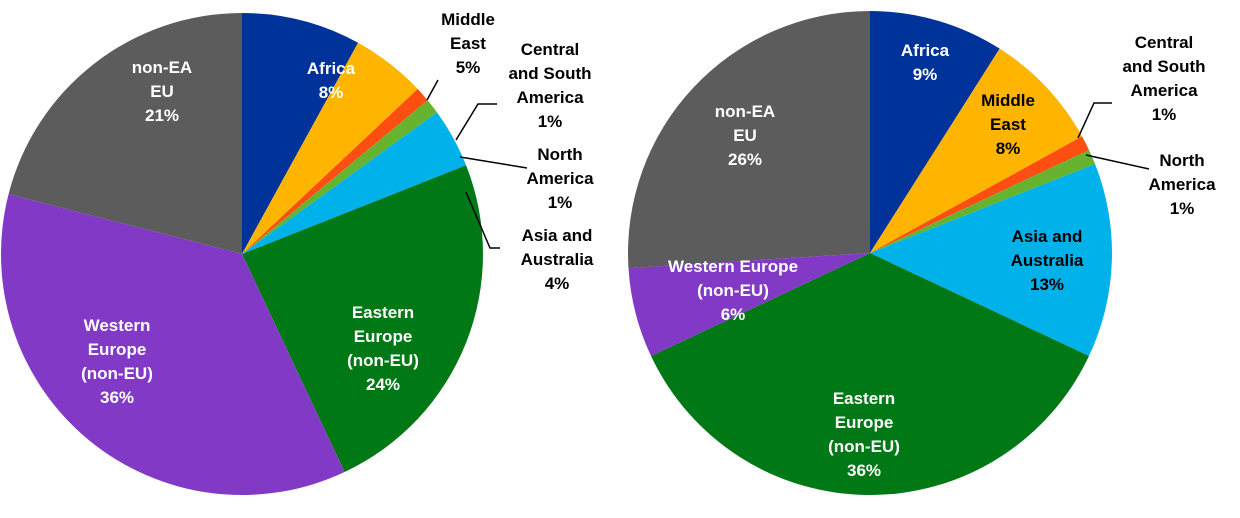 The width and height of the screenshot is (1240, 518). What do you see at coordinates (925, 62) in the screenshot?
I see `slice-label: Africa 9%` at bounding box center [925, 62].